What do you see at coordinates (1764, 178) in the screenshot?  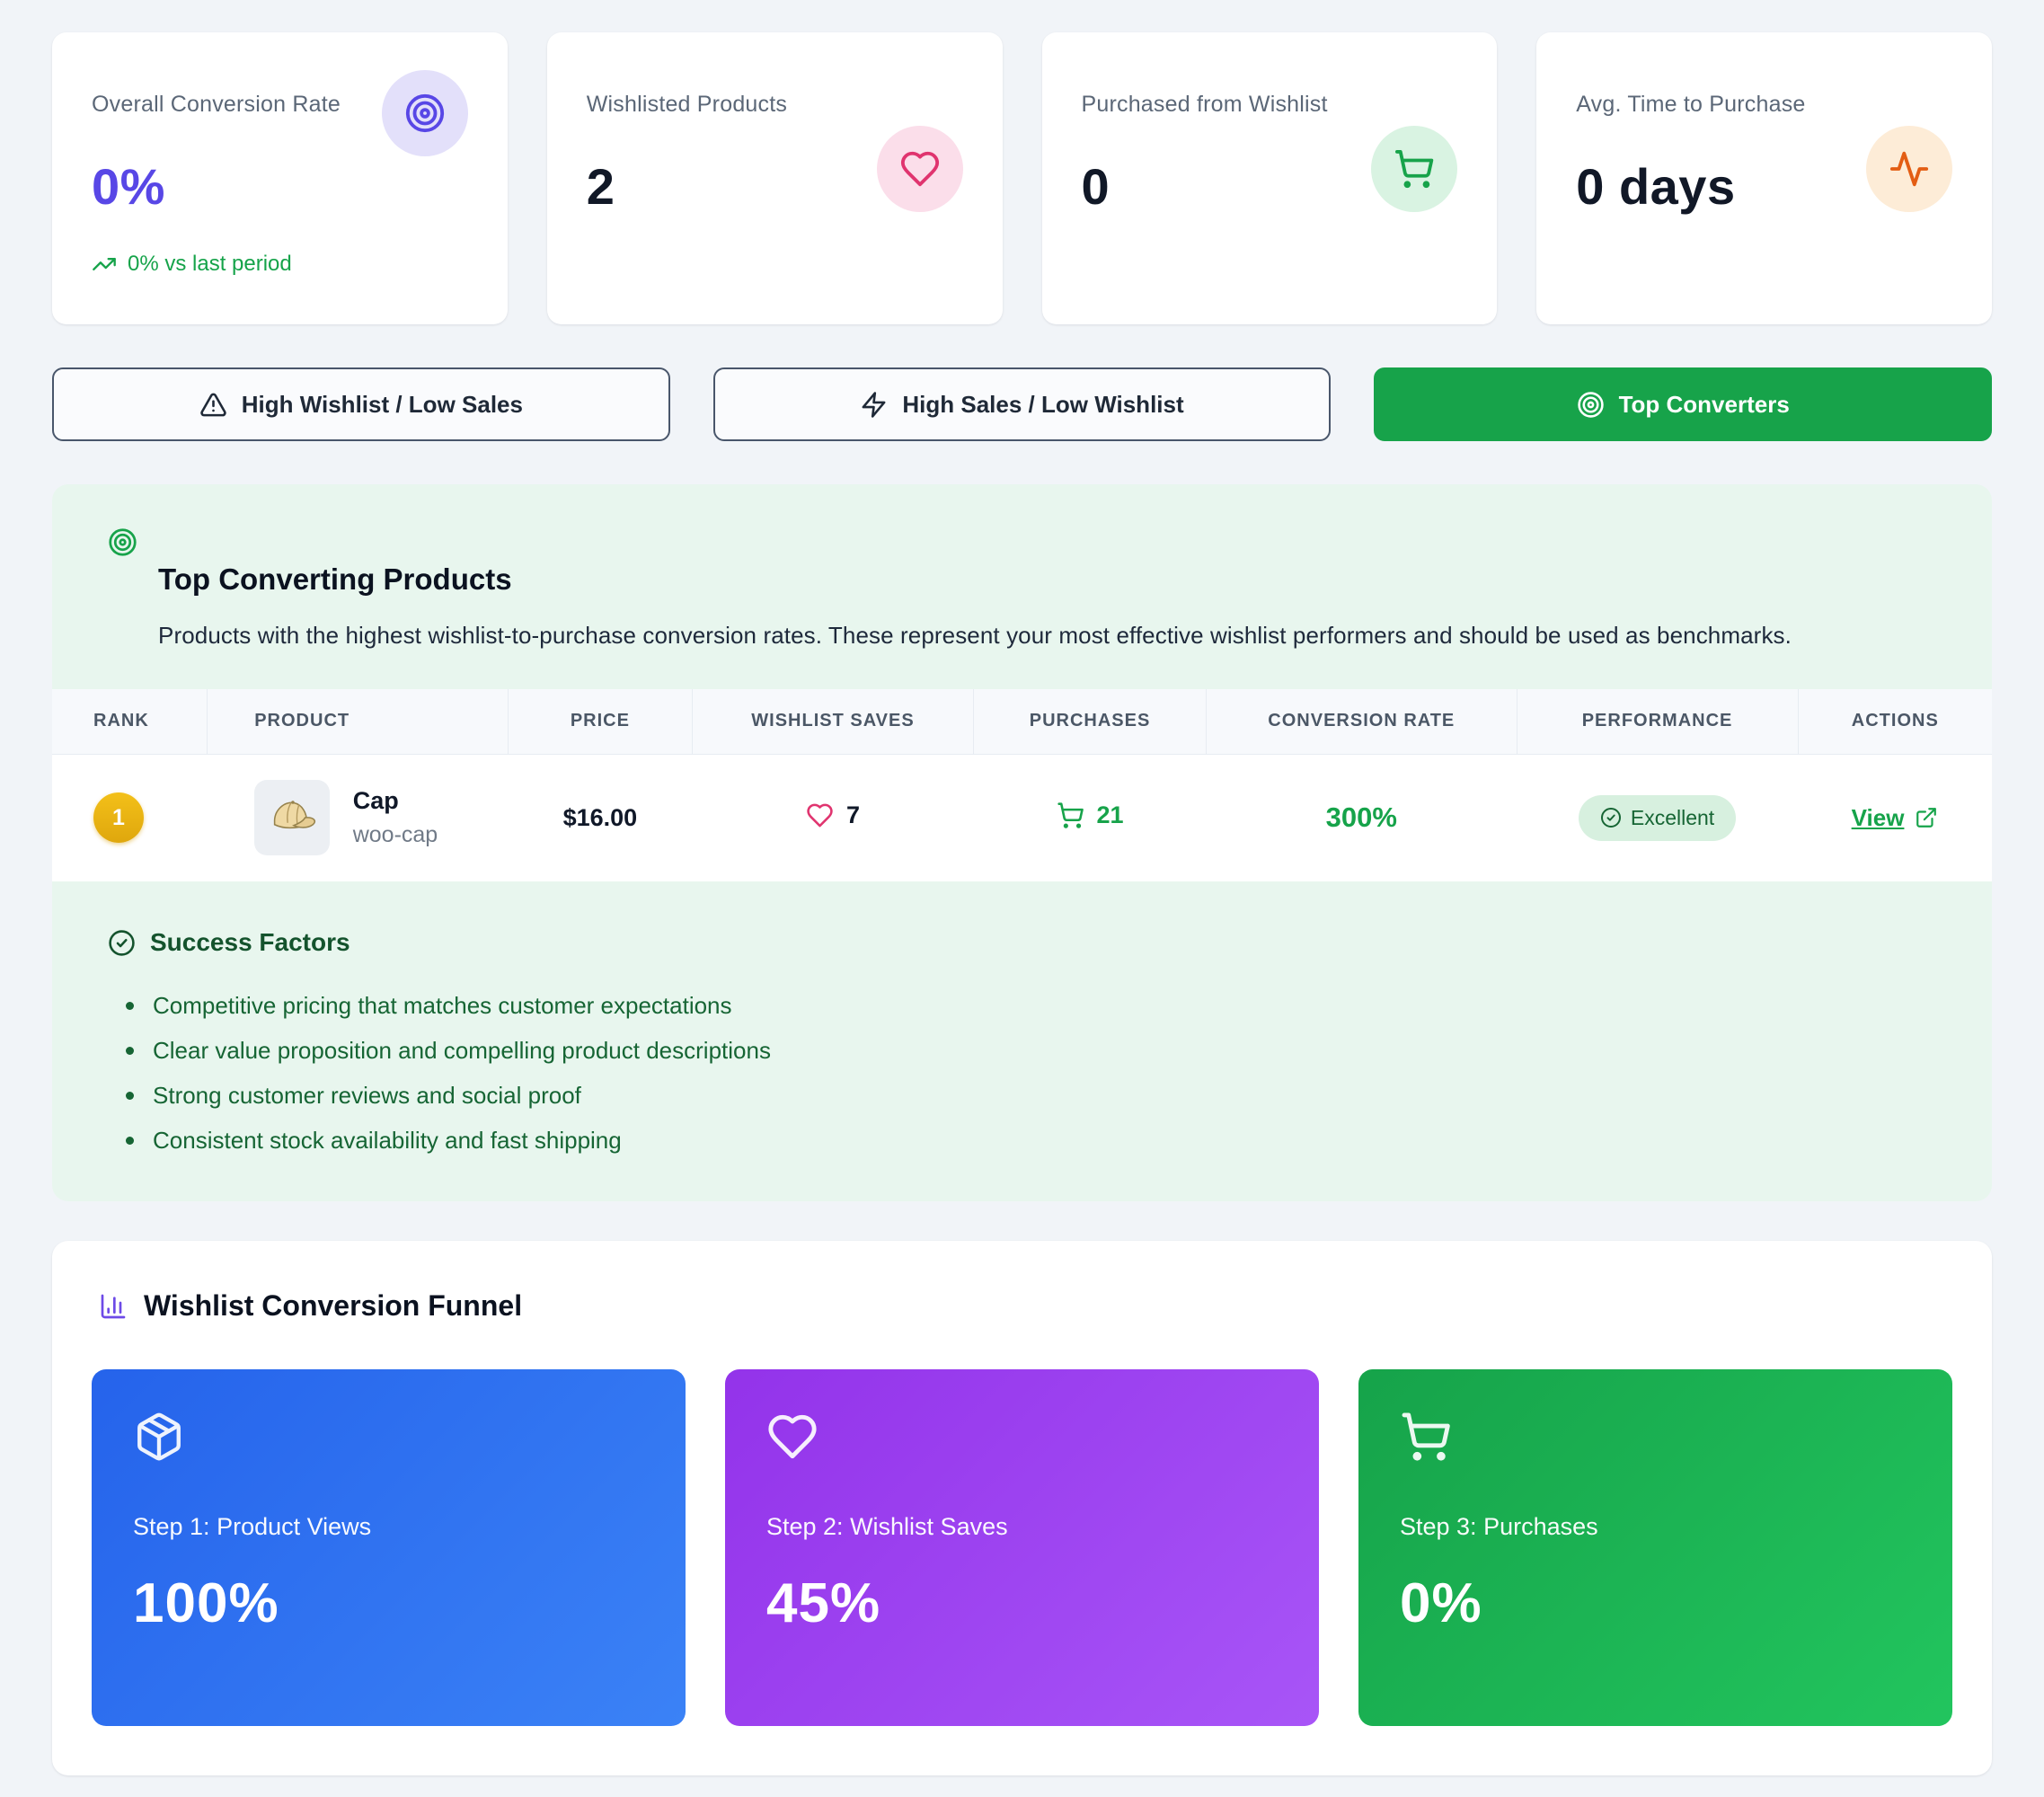 I see `stat-card-avg-time-to-purchase: Avg. Time to Purchase 0 days` at bounding box center [1764, 178].